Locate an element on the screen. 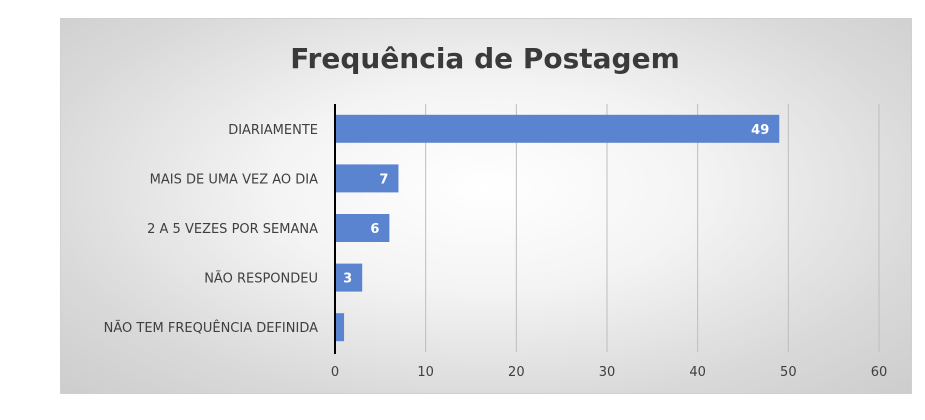 This screenshot has height=420, width=925. chart-title: Frequência de Postagem is located at coordinates (485, 58).